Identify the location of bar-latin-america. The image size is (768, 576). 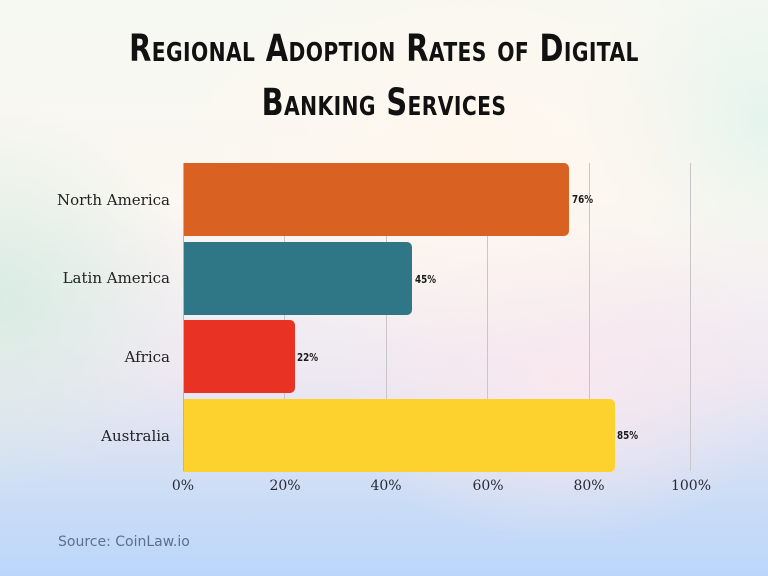
(297, 278).